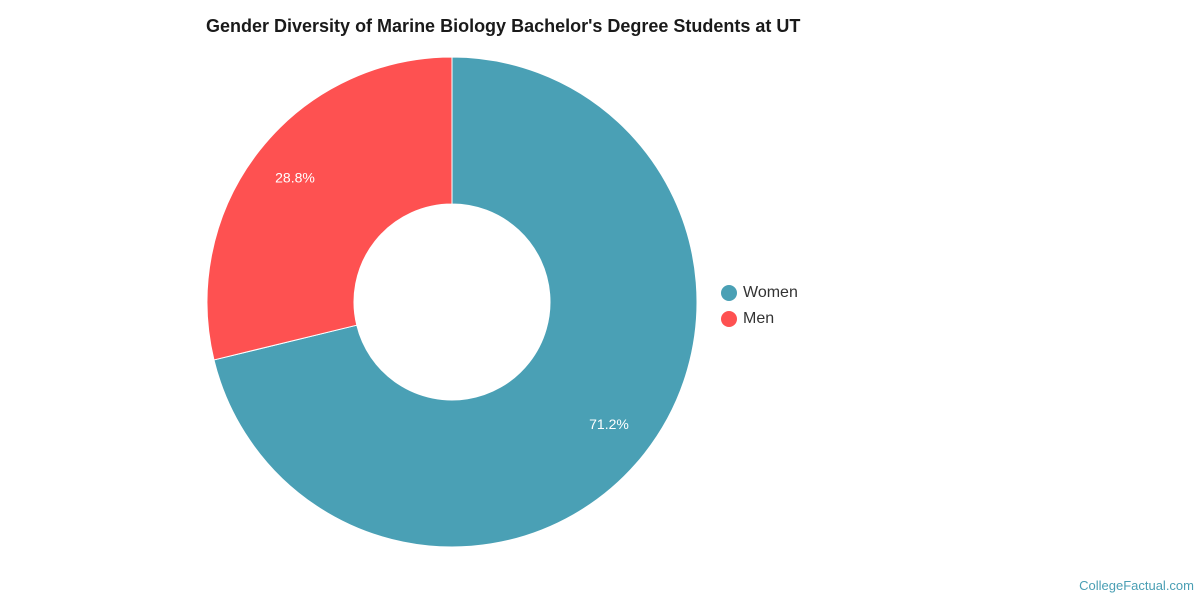 This screenshot has height=600, width=1200. I want to click on legend-item-men: Men, so click(759, 319).